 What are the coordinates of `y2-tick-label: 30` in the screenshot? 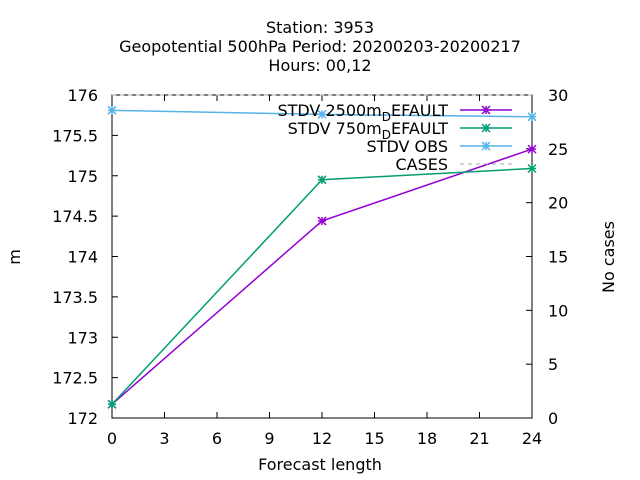 It's located at (558, 95).